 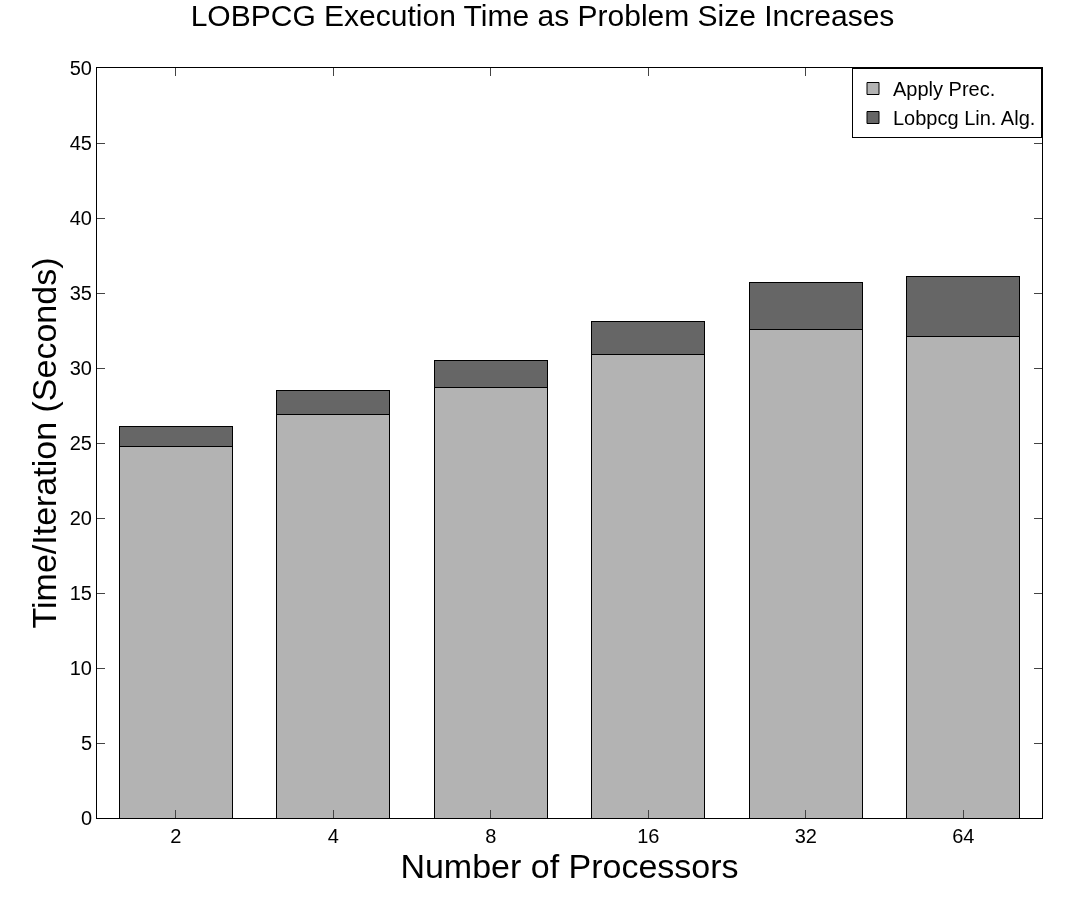 What do you see at coordinates (44, 443) in the screenshot?
I see `y-axis-title: Time/Iteration (Seconds)` at bounding box center [44, 443].